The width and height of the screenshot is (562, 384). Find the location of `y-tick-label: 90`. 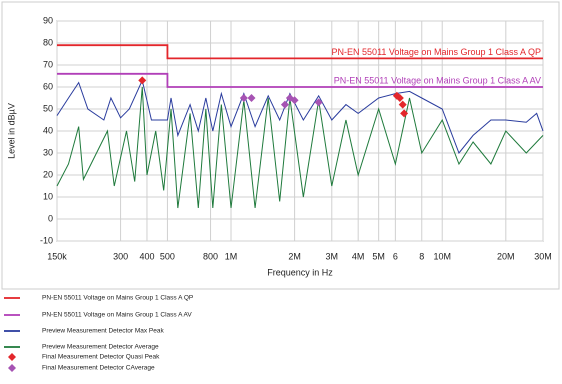

y-tick-label: 90 is located at coordinates (48, 20).